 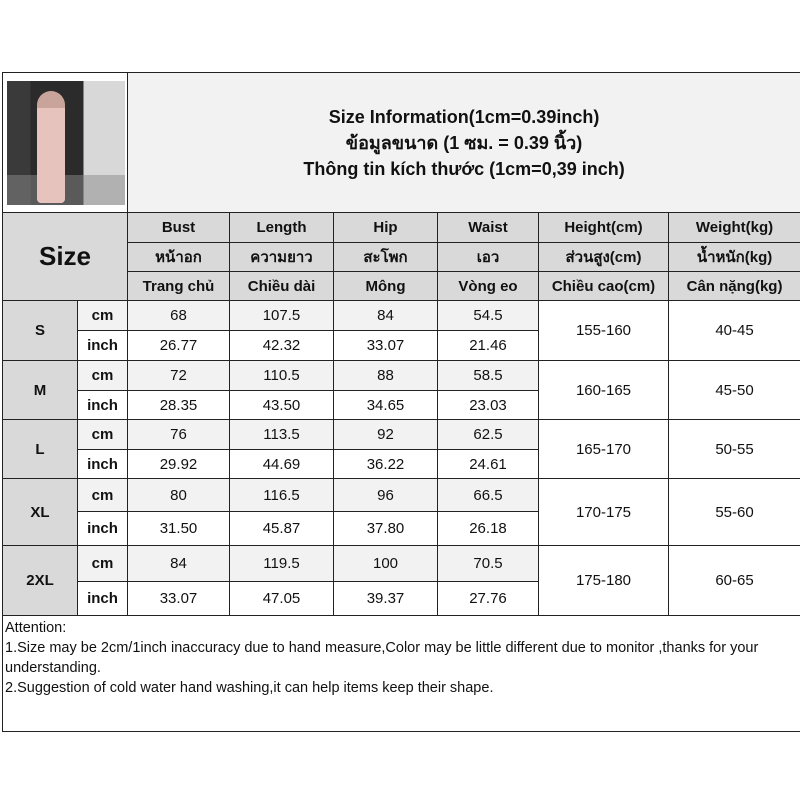 I want to click on table-row: inch 31.50 45.87 37.80 26.18, so click(x=401, y=528).